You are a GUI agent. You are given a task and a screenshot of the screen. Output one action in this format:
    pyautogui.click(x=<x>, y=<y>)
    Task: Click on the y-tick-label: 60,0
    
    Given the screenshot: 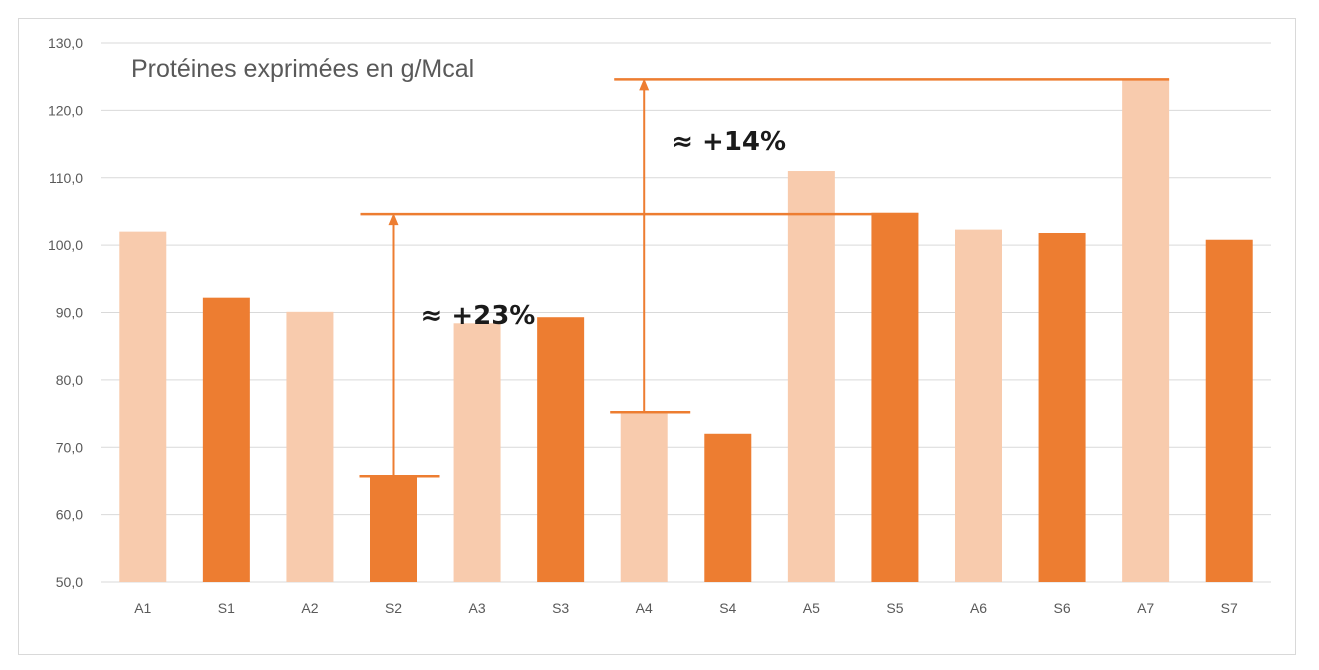 What is the action you would take?
    pyautogui.click(x=69, y=515)
    